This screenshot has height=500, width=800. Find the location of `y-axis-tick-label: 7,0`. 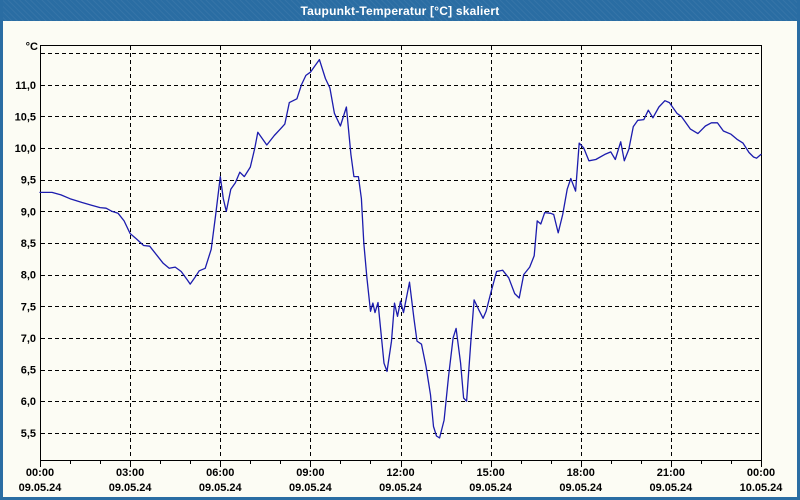

y-axis-tick-label: 7,0 is located at coordinates (28, 339).